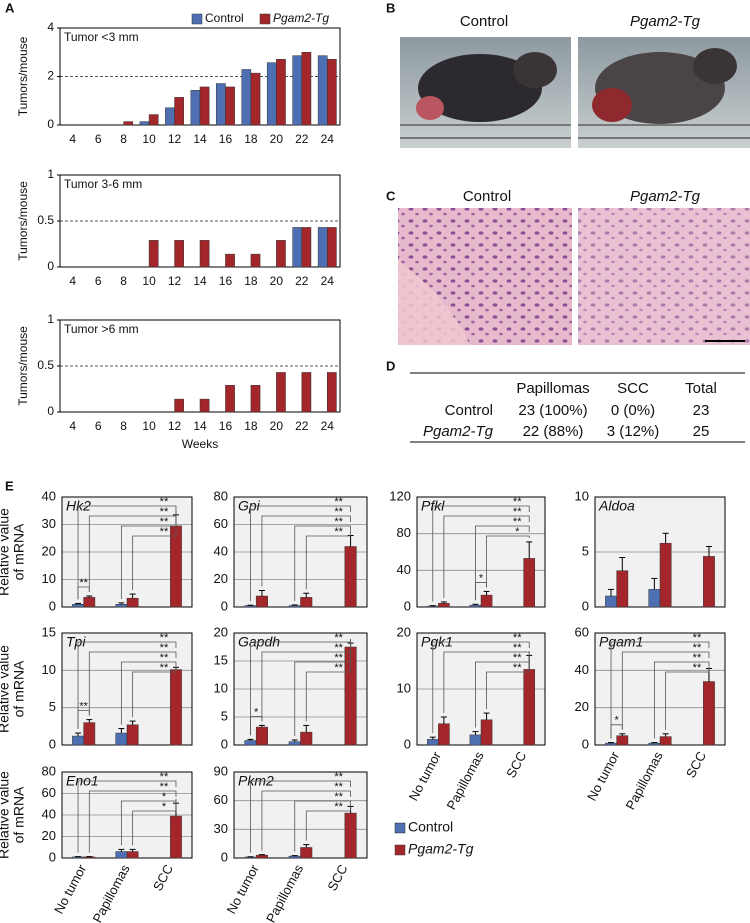 The width and height of the screenshot is (750, 923). Describe the element at coordinates (400, 495) in the screenshot. I see `y-tick-label: 120` at that location.